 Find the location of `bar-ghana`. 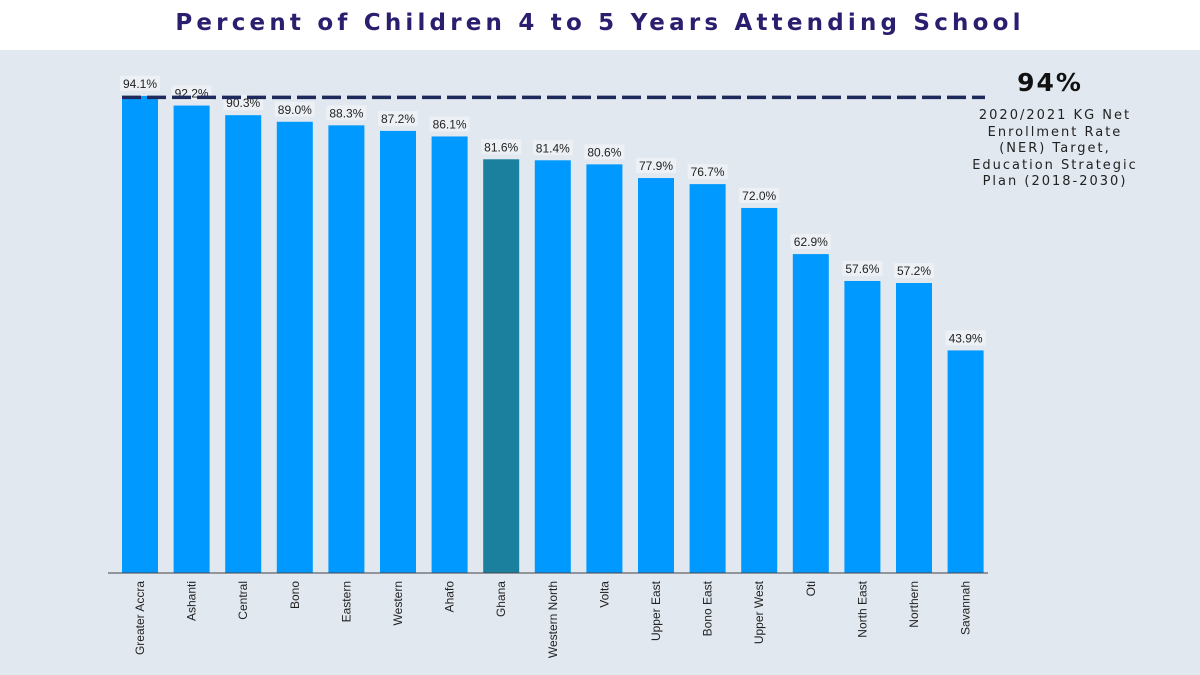

bar-ghana is located at coordinates (501, 366).